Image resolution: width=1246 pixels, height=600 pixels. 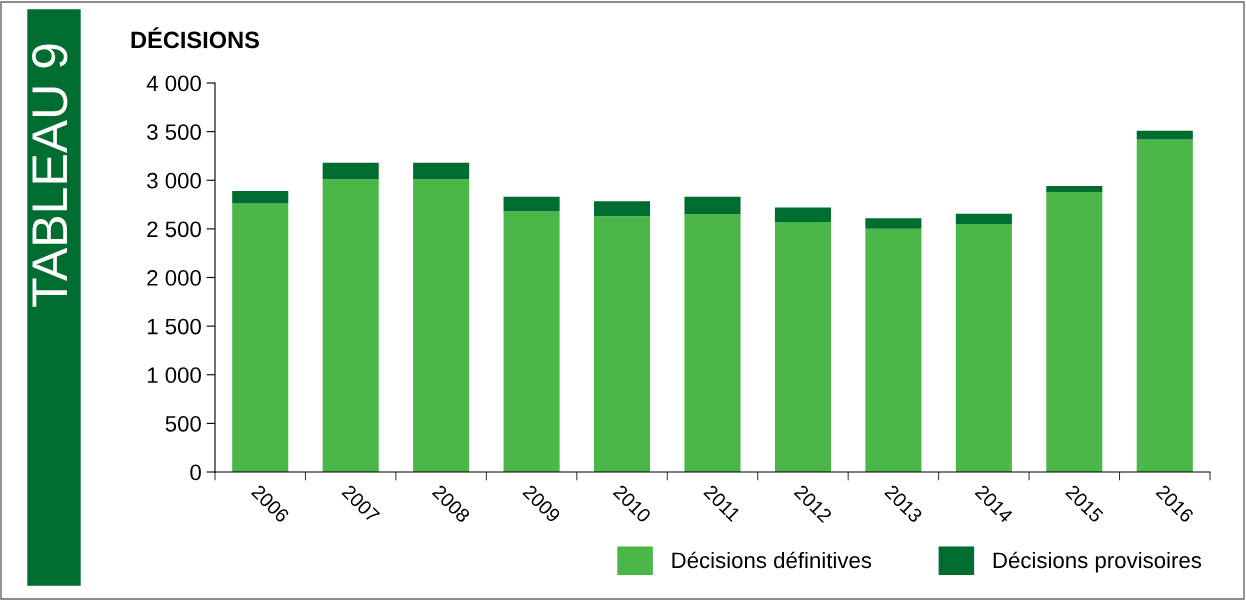 I want to click on y-tick-label: 500, so click(x=183, y=423).